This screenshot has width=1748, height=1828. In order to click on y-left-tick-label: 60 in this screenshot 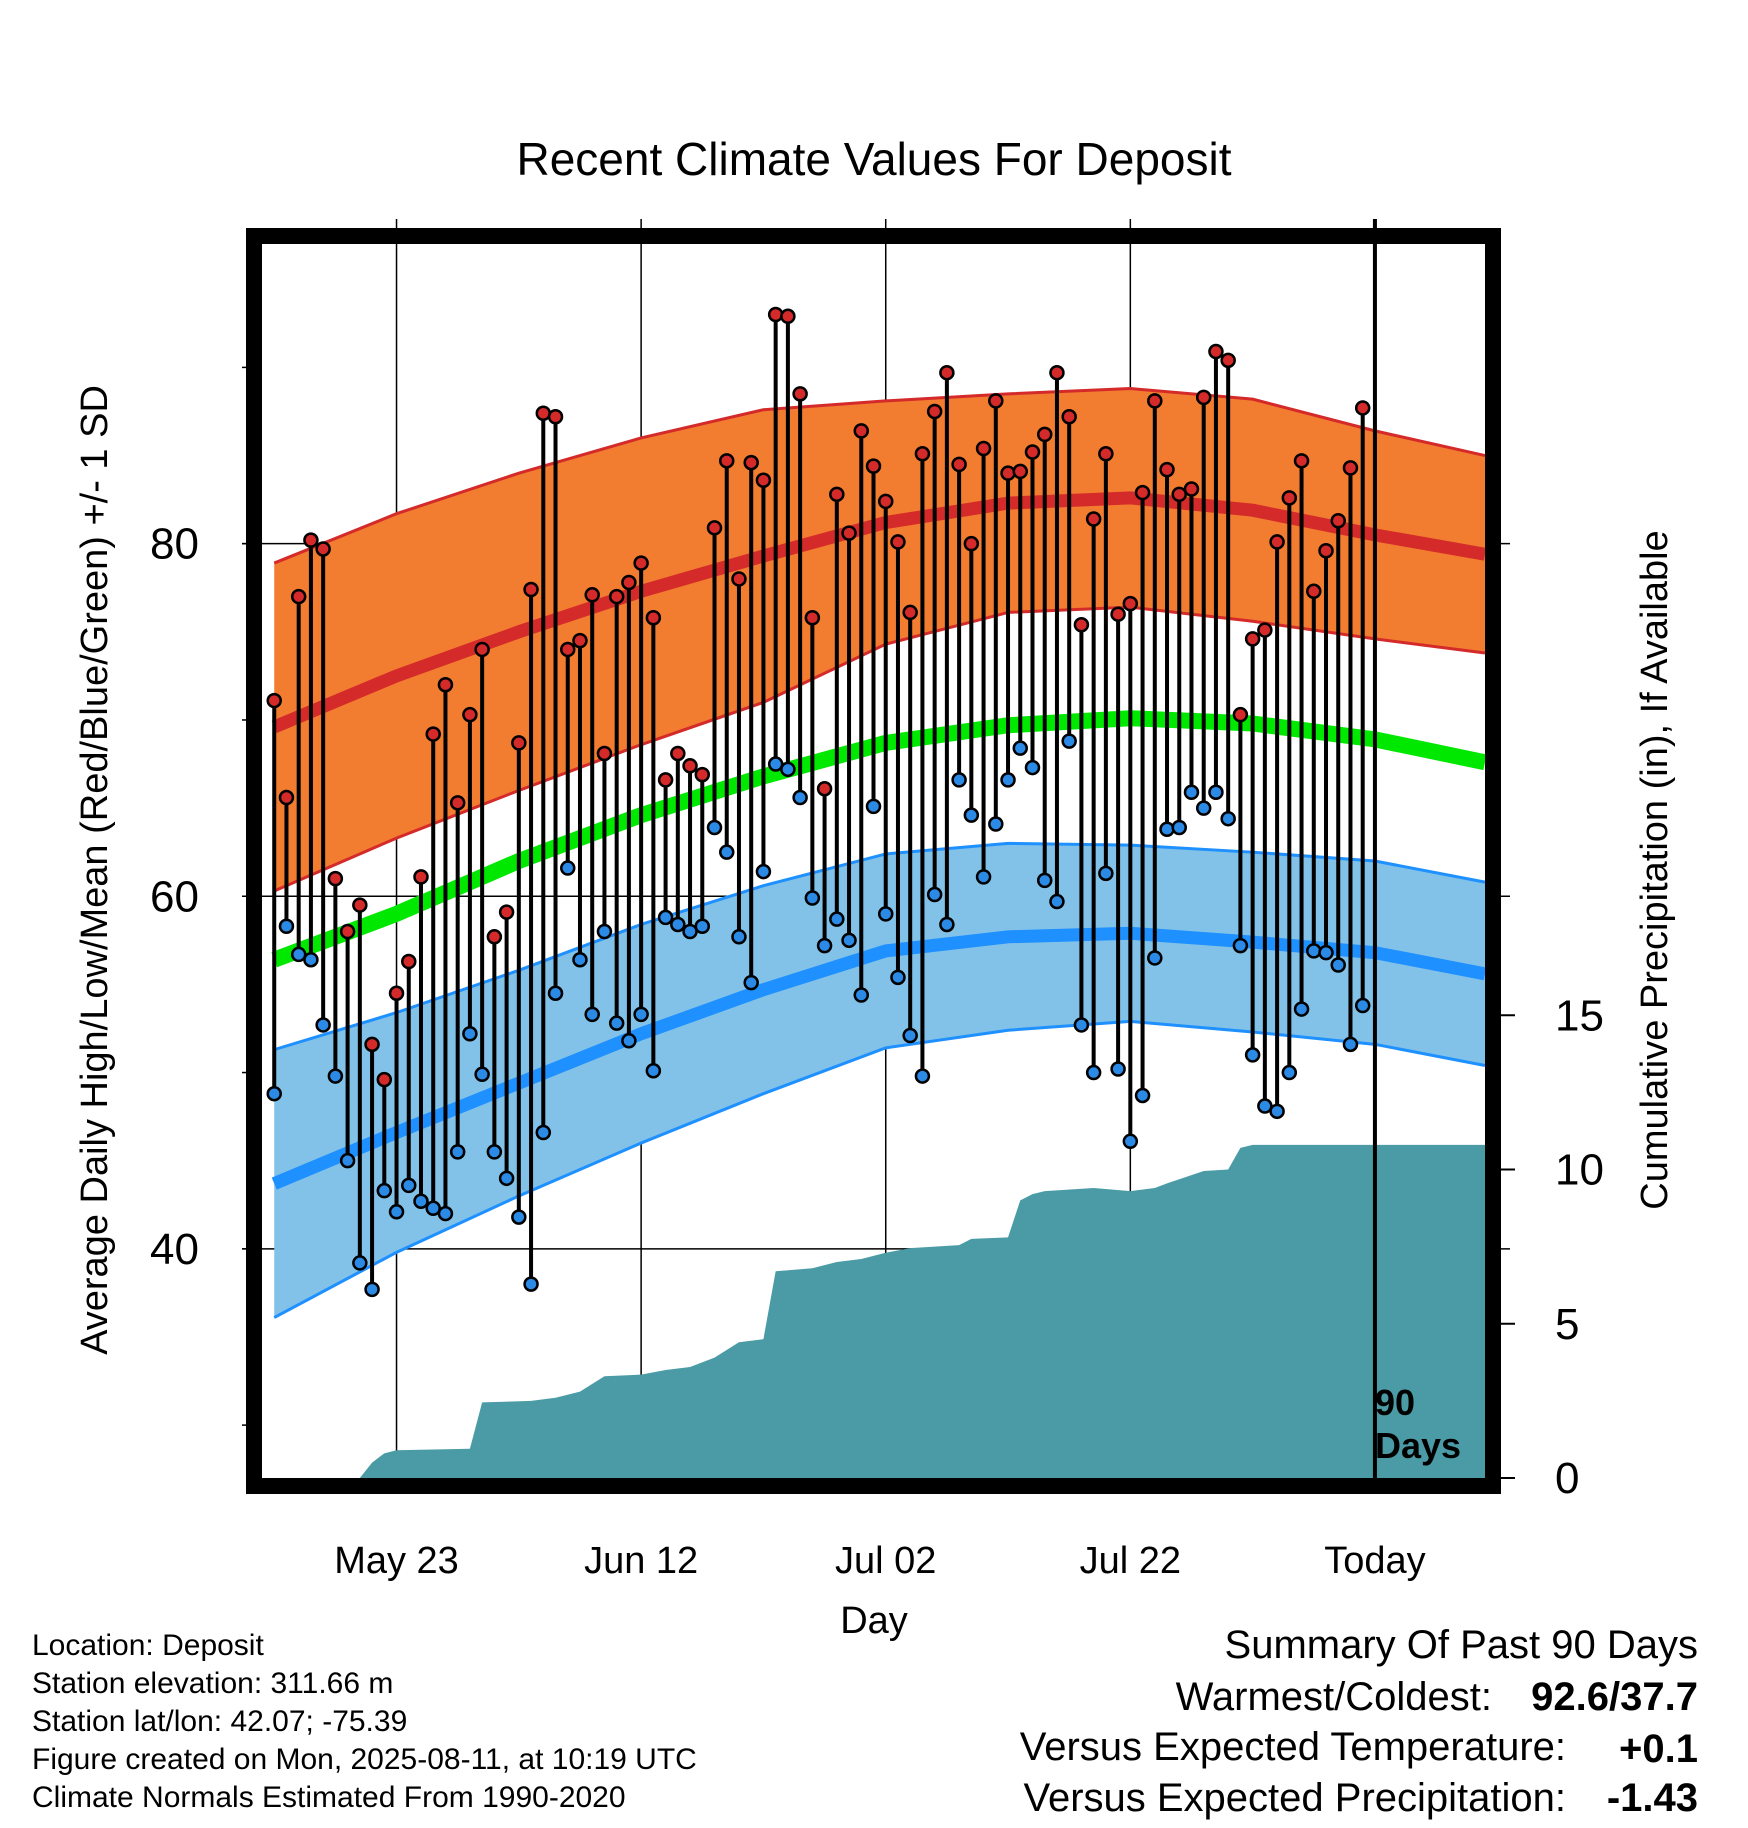, I will do `click(174, 896)`.